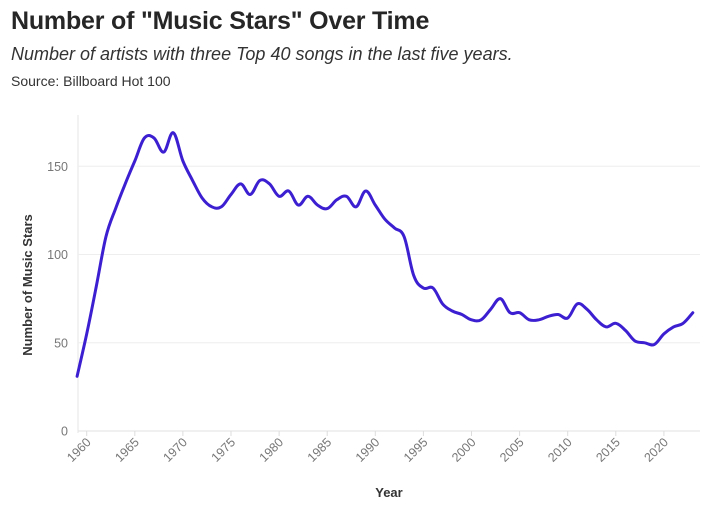 The width and height of the screenshot is (720, 521). What do you see at coordinates (57, 167) in the screenshot?
I see `y-tick-label: 150` at bounding box center [57, 167].